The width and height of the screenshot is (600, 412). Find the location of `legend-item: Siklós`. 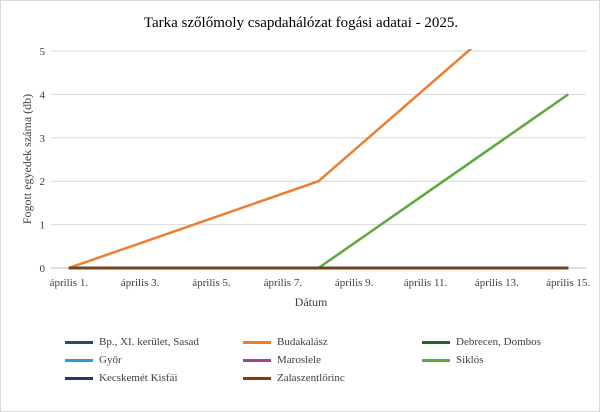

legend-item: Siklós is located at coordinates (453, 360).